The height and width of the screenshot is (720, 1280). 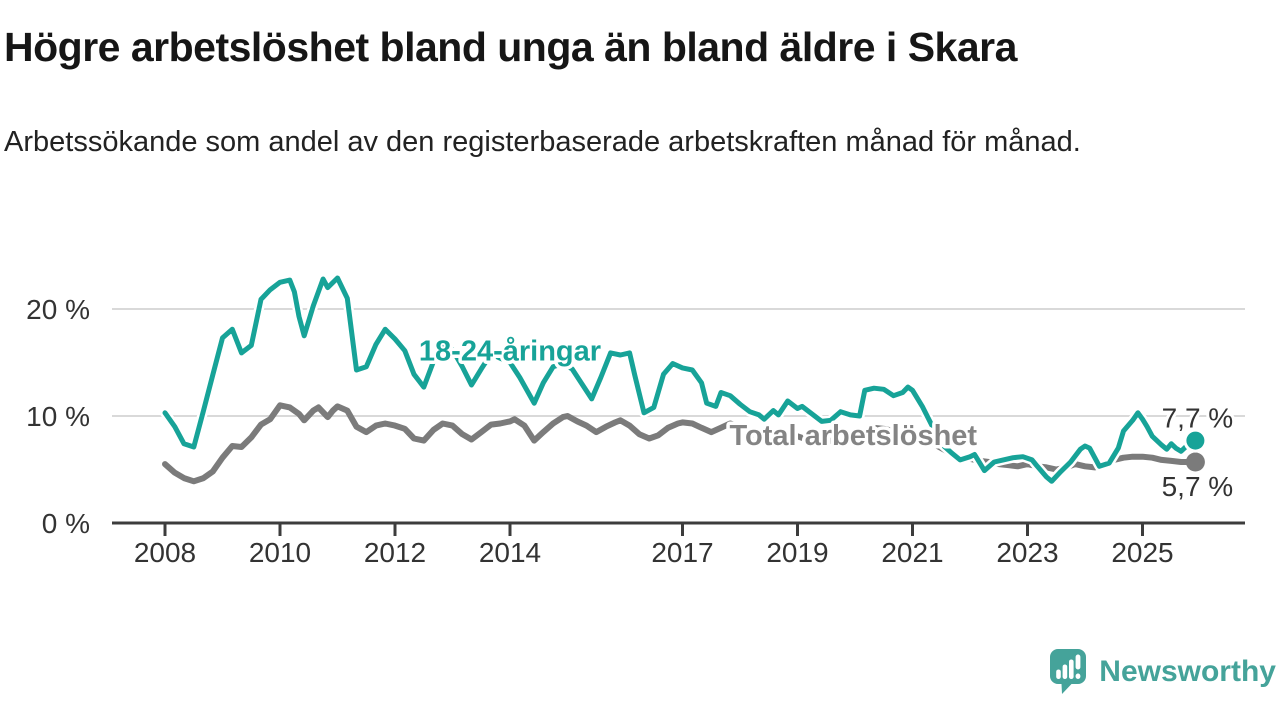 I want to click on end-value-label-youth: 7,7 %, so click(x=1198, y=418).